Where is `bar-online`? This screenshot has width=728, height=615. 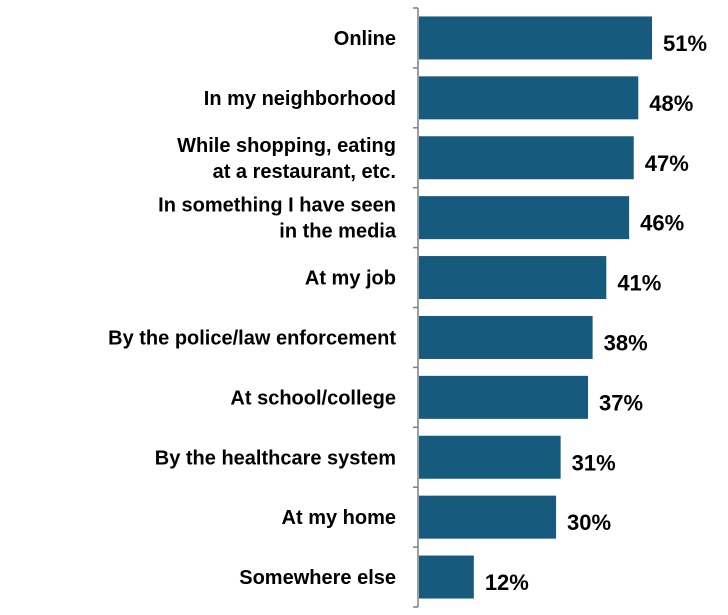 bar-online is located at coordinates (535, 38).